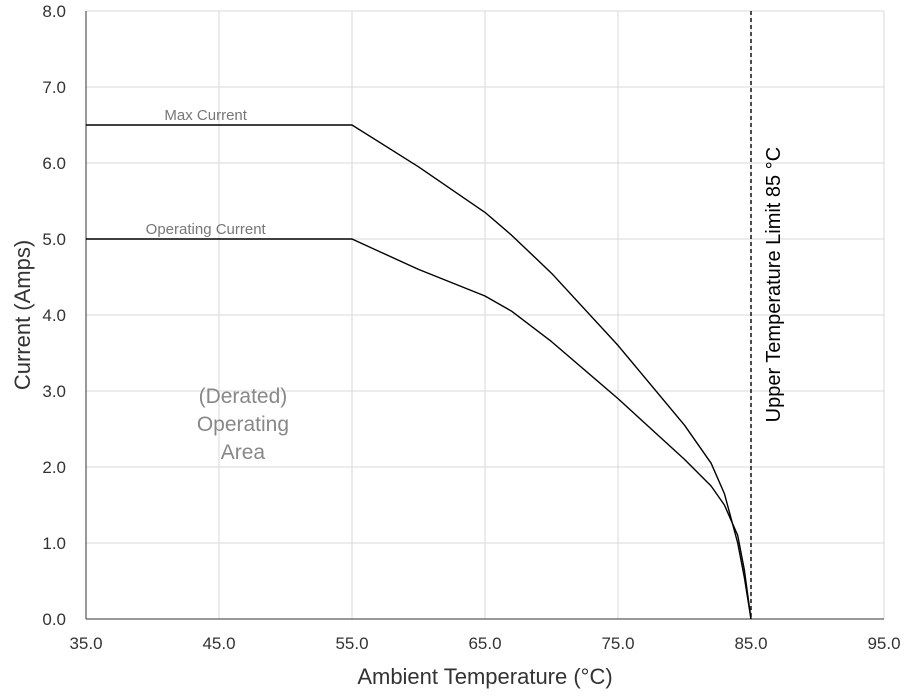  Describe the element at coordinates (243, 396) in the screenshot. I see `operating-area-label: (Derated)` at that location.